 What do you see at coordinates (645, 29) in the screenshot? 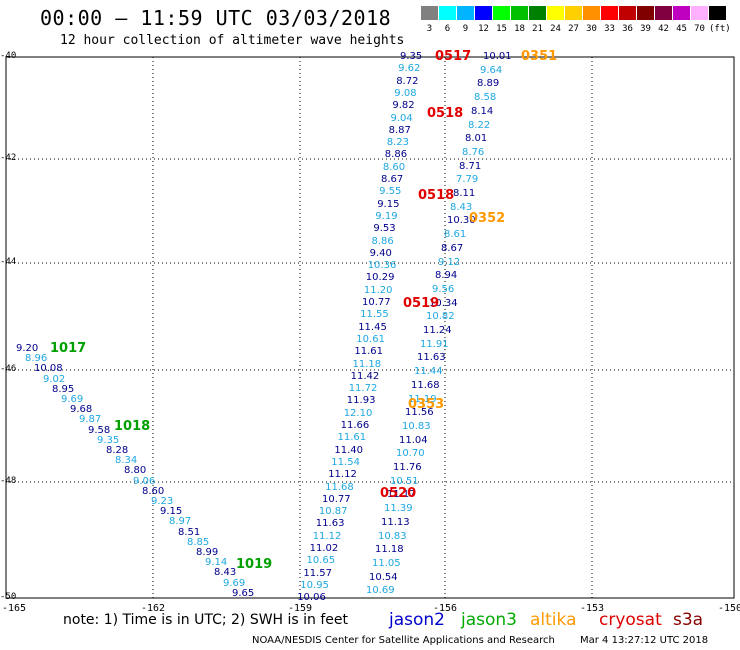
I see `color-scale-label: 39` at bounding box center [645, 29].